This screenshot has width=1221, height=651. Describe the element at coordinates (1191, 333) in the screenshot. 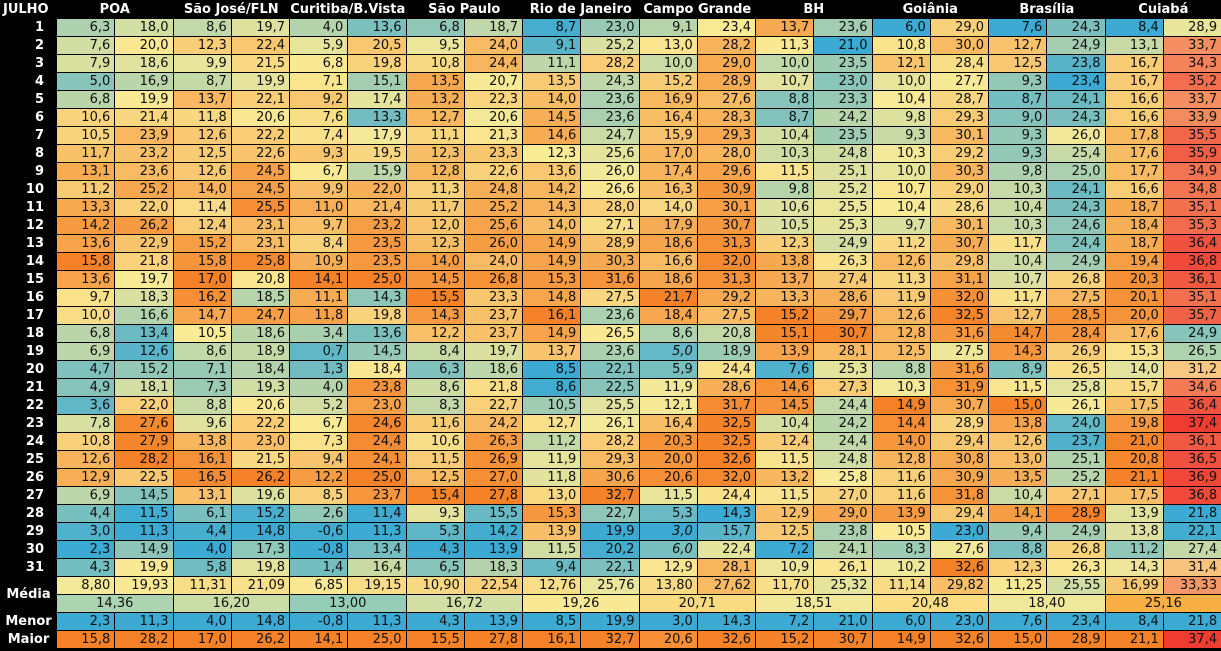

I see `max-temp-cell: 24,9` at that location.